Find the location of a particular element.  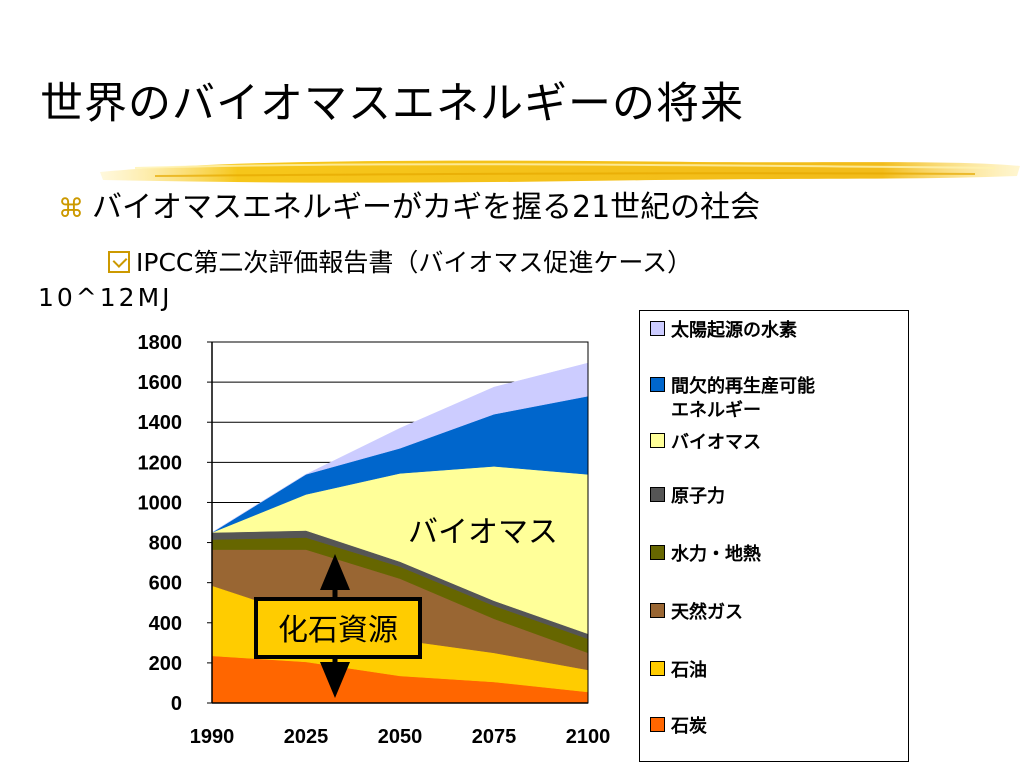

fossil-annotation-label: 化石資源 is located at coordinates (338, 630).